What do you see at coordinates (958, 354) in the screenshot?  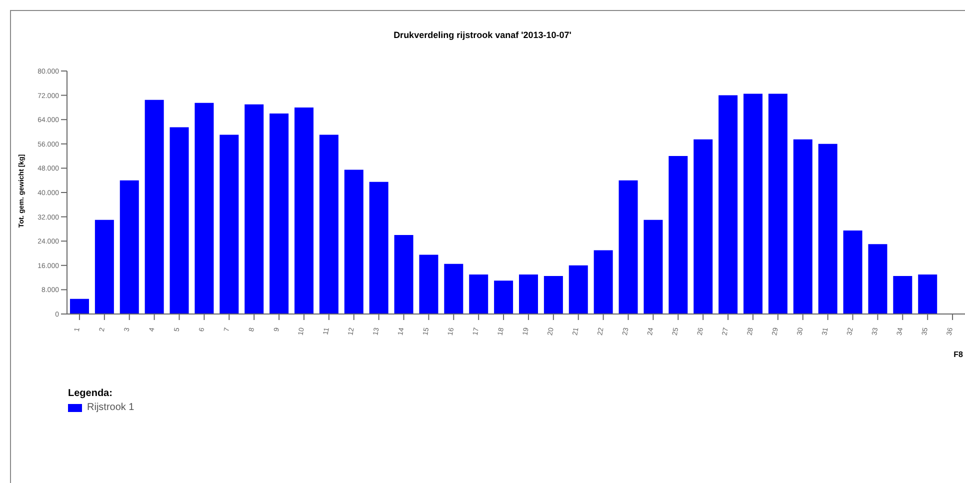 I see `text: F8` at bounding box center [958, 354].